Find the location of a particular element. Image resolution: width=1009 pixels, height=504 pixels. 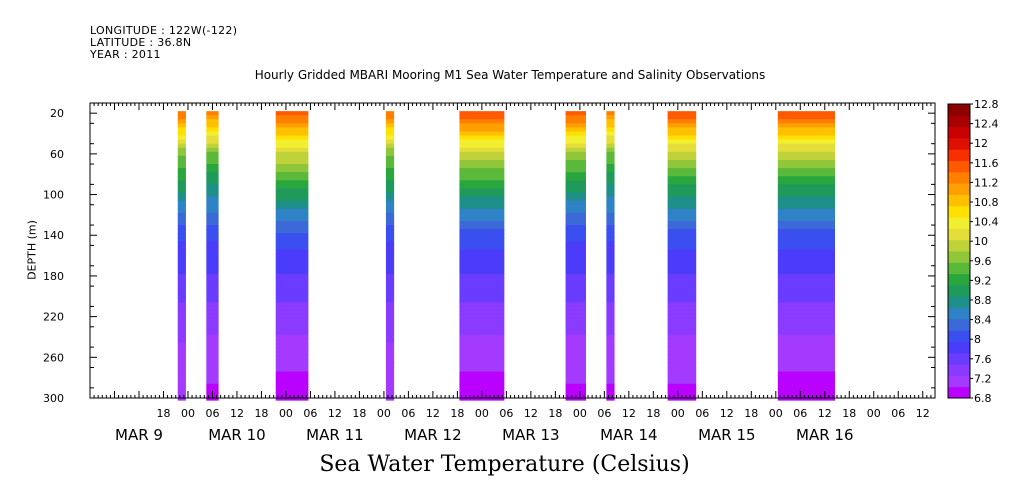

x-day-label: MAR 12 is located at coordinates (432, 435).